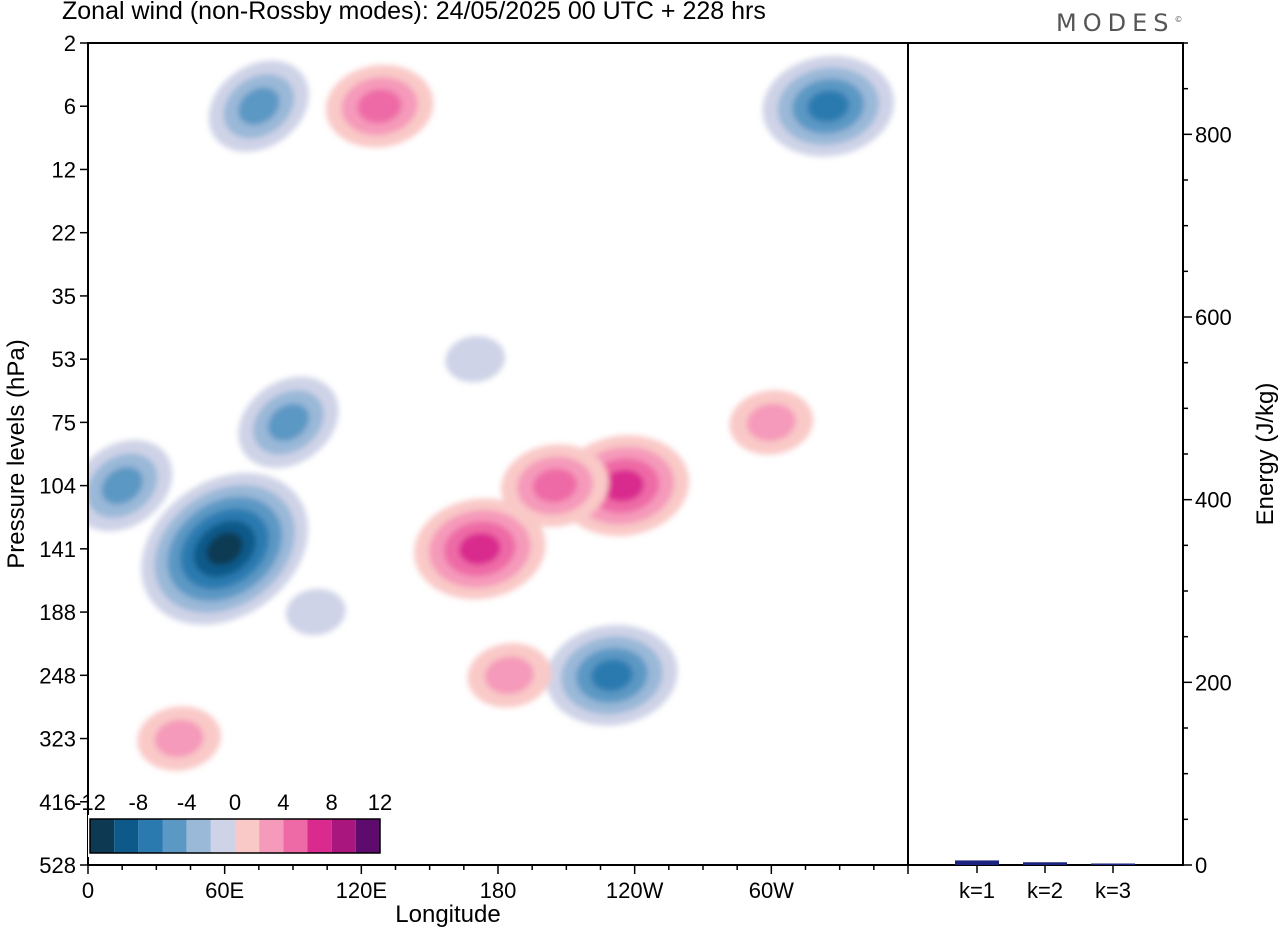  I want to click on x-axis-title: Longitude, so click(447, 914).